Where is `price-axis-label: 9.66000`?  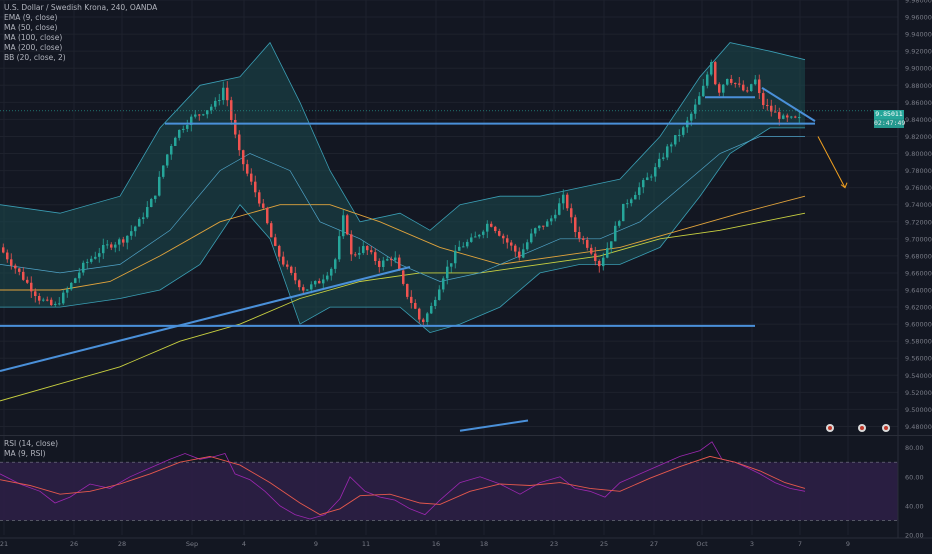 price-axis-label: 9.66000 is located at coordinates (918, 273).